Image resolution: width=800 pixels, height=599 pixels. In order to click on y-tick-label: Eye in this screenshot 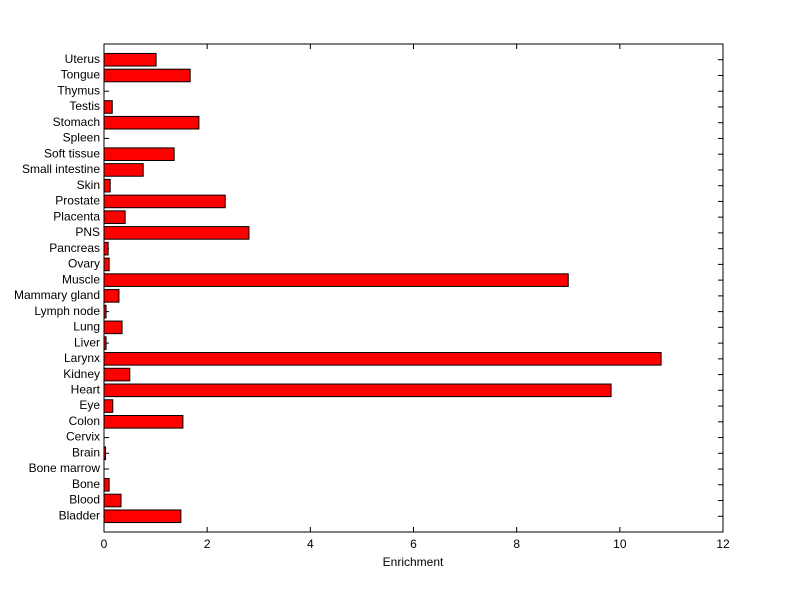, I will do `click(89, 405)`.